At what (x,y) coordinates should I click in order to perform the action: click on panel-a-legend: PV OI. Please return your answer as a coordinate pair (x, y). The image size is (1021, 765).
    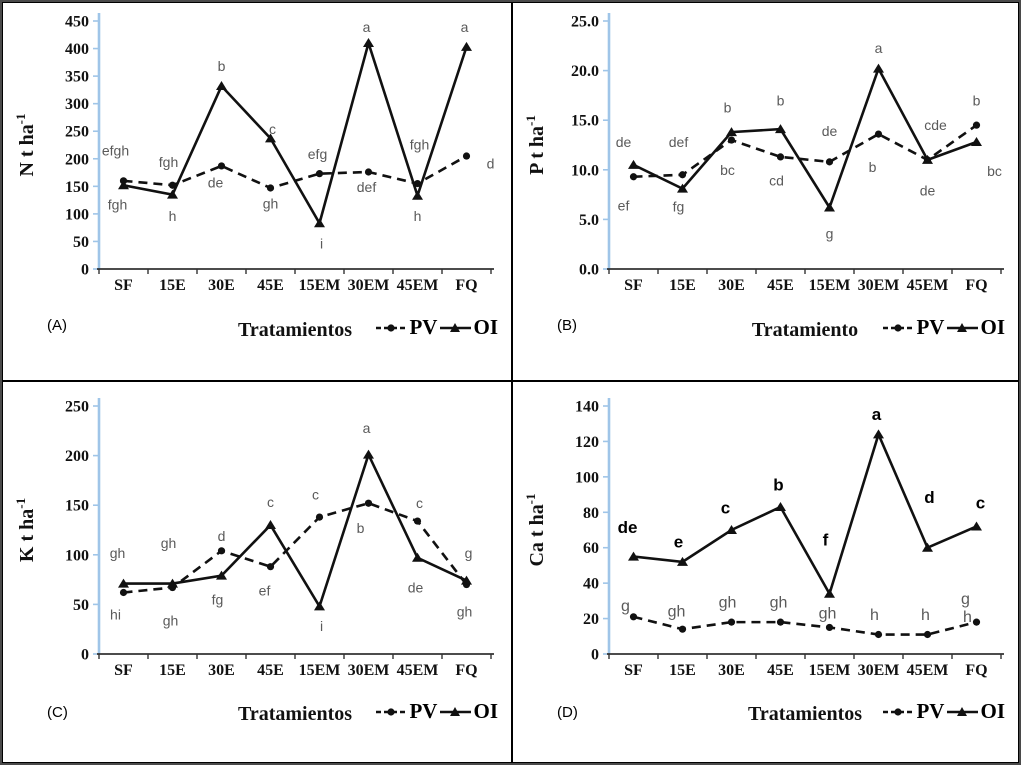
    Looking at the image, I should click on (436, 327).